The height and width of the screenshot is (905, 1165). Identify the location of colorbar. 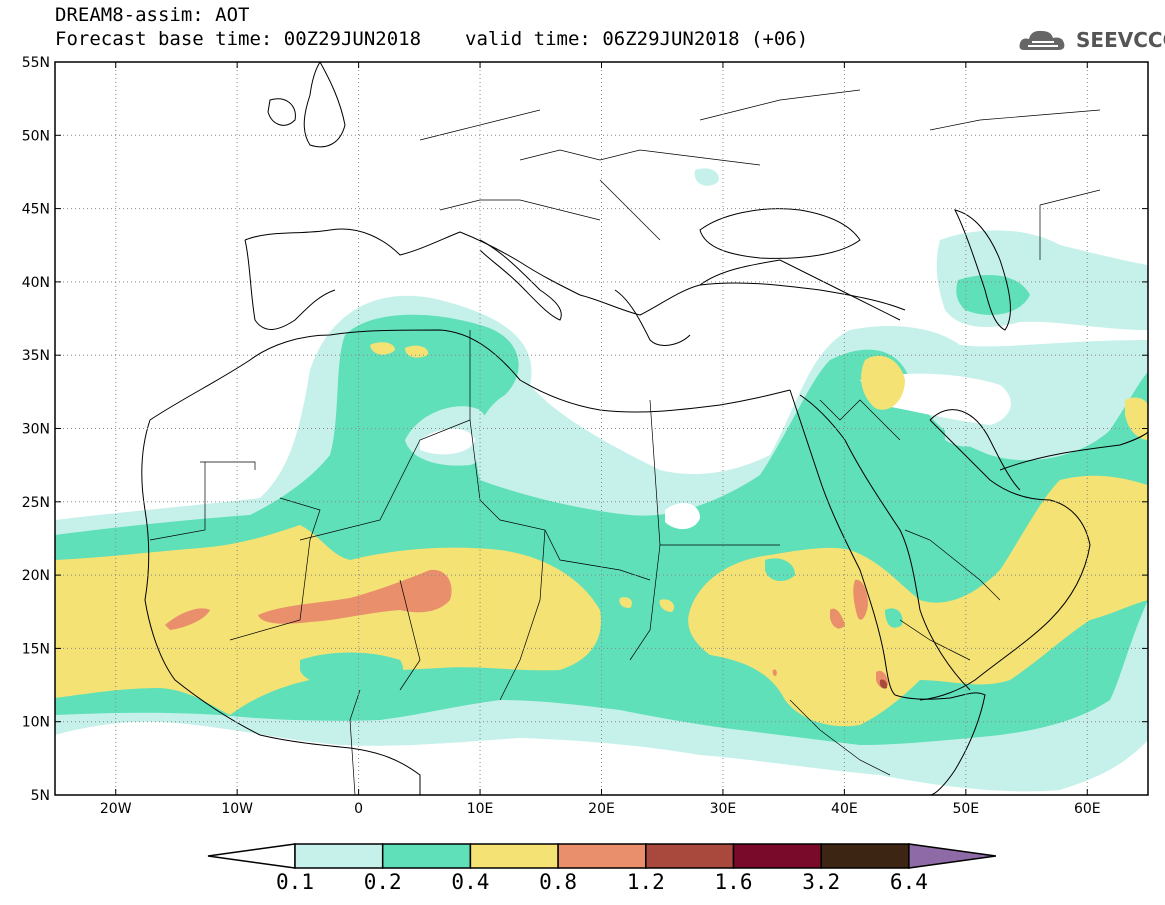
(602, 856).